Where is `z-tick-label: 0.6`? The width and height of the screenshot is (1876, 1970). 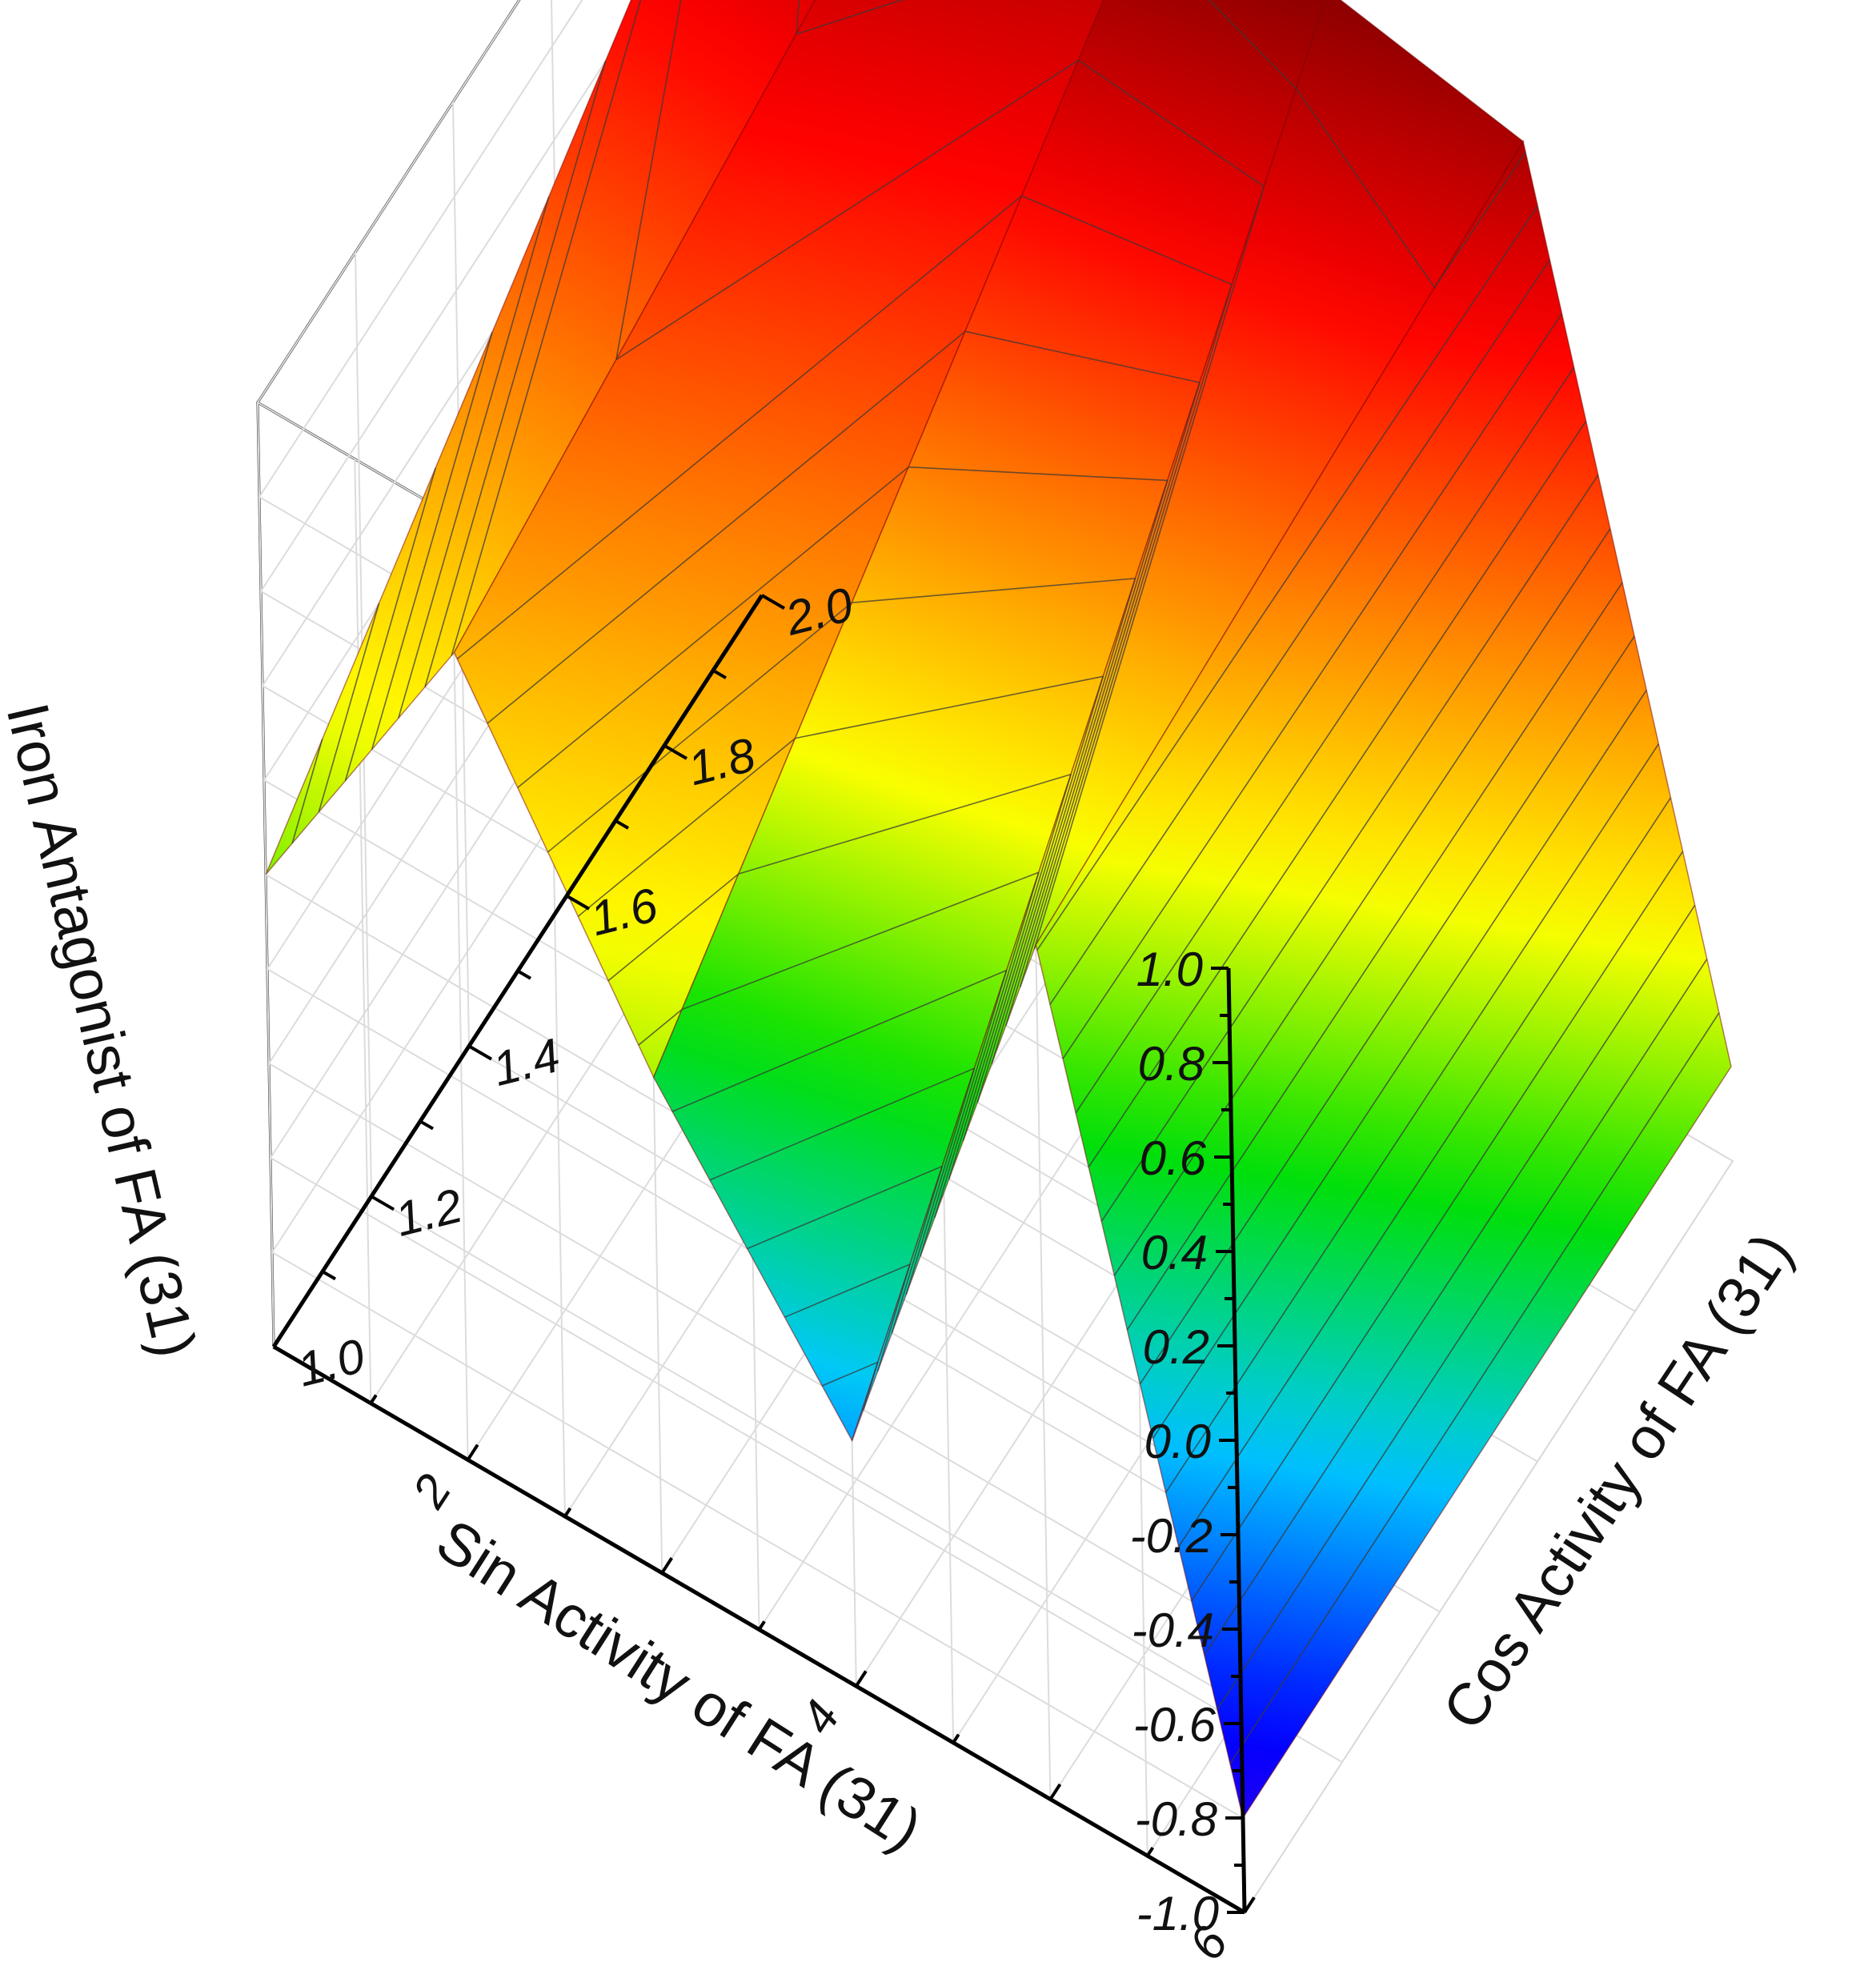
z-tick-label: 0.6 is located at coordinates (1173, 1158).